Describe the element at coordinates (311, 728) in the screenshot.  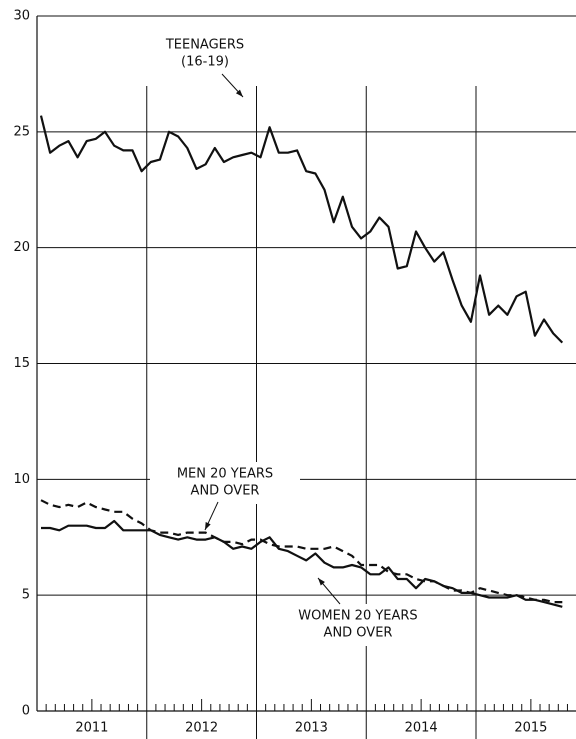
I see `x-tick-label: 2013` at that location.